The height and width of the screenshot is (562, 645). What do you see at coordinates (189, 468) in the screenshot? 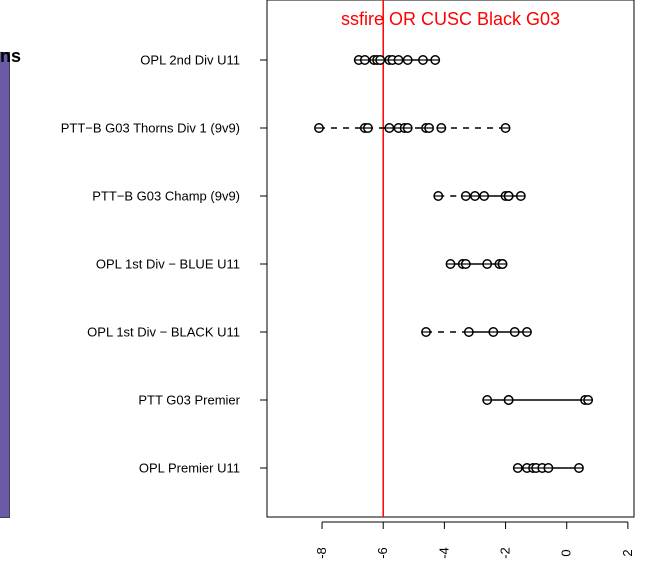
I see `category-label: OPL Premier U11` at bounding box center [189, 468].